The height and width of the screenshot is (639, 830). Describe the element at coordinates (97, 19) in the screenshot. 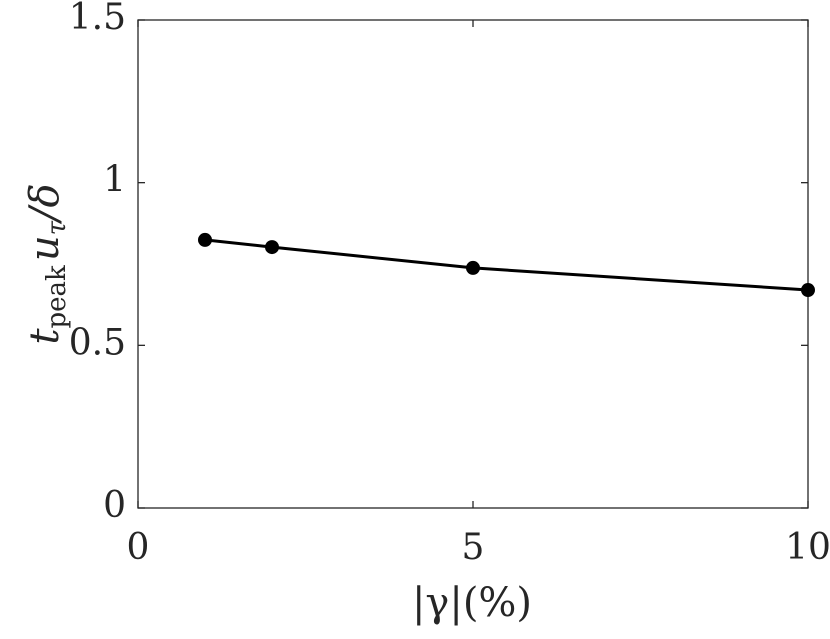

I see `y-tick-label: 1.5` at that location.